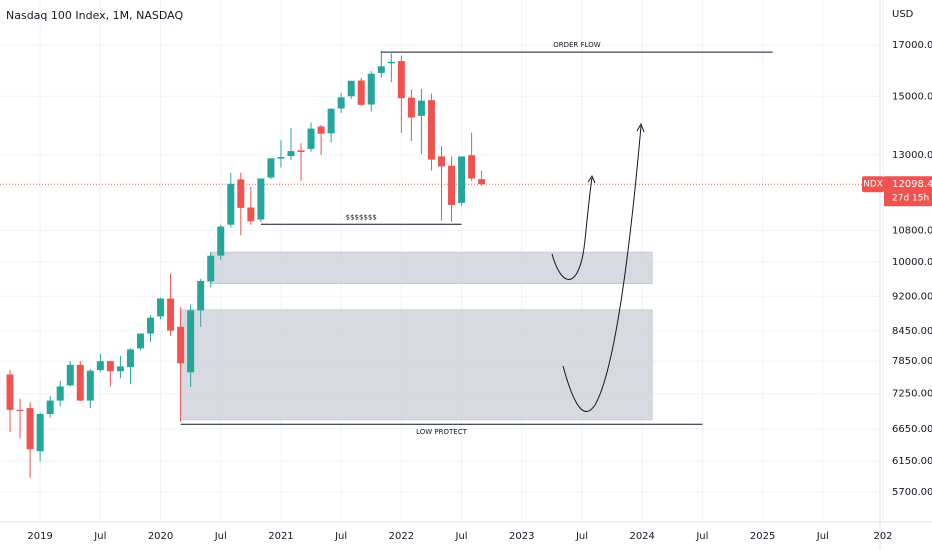 The image size is (932, 550). Describe the element at coordinates (882, 536) in the screenshot. I see `x-tick-label: 202` at that location.